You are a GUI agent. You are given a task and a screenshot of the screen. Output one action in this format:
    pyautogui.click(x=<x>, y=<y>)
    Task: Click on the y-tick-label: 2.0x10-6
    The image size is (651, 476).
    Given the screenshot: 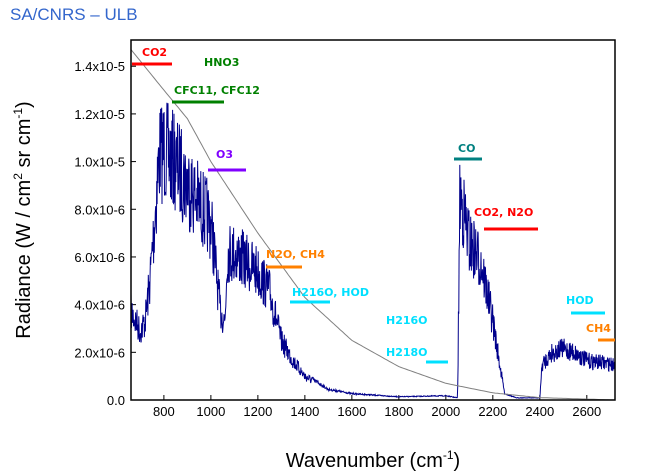 What is the action you would take?
    pyautogui.click(x=99, y=352)
    